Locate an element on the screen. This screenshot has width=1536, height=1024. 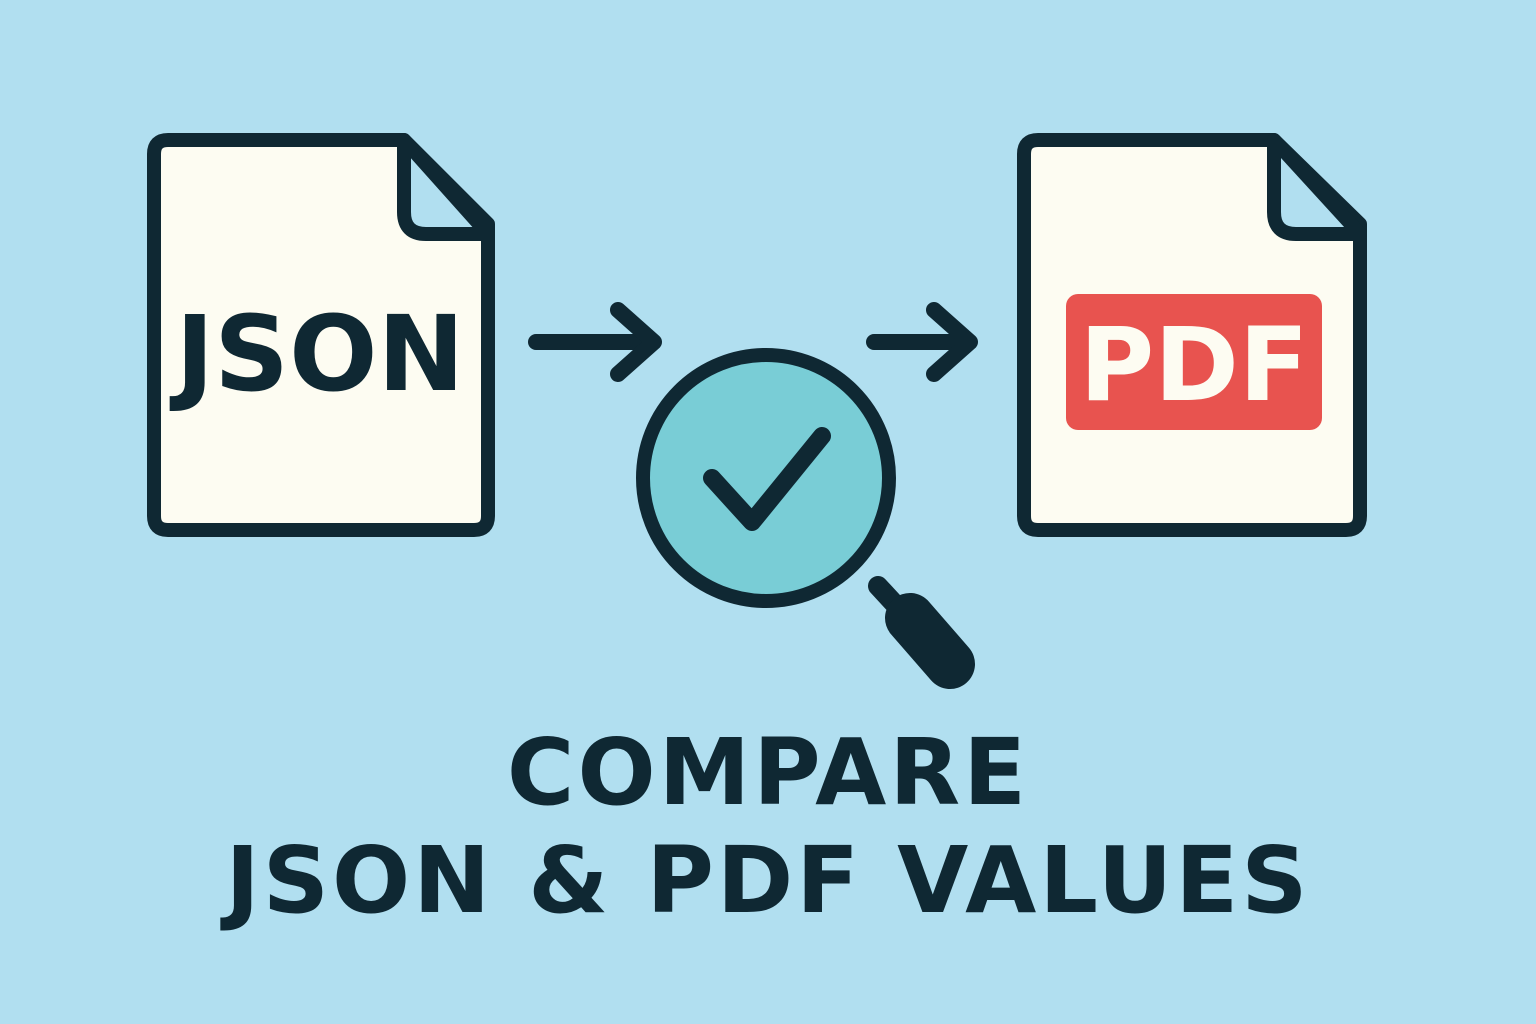
caption-line-1: COMPARE is located at coordinates (768, 772).